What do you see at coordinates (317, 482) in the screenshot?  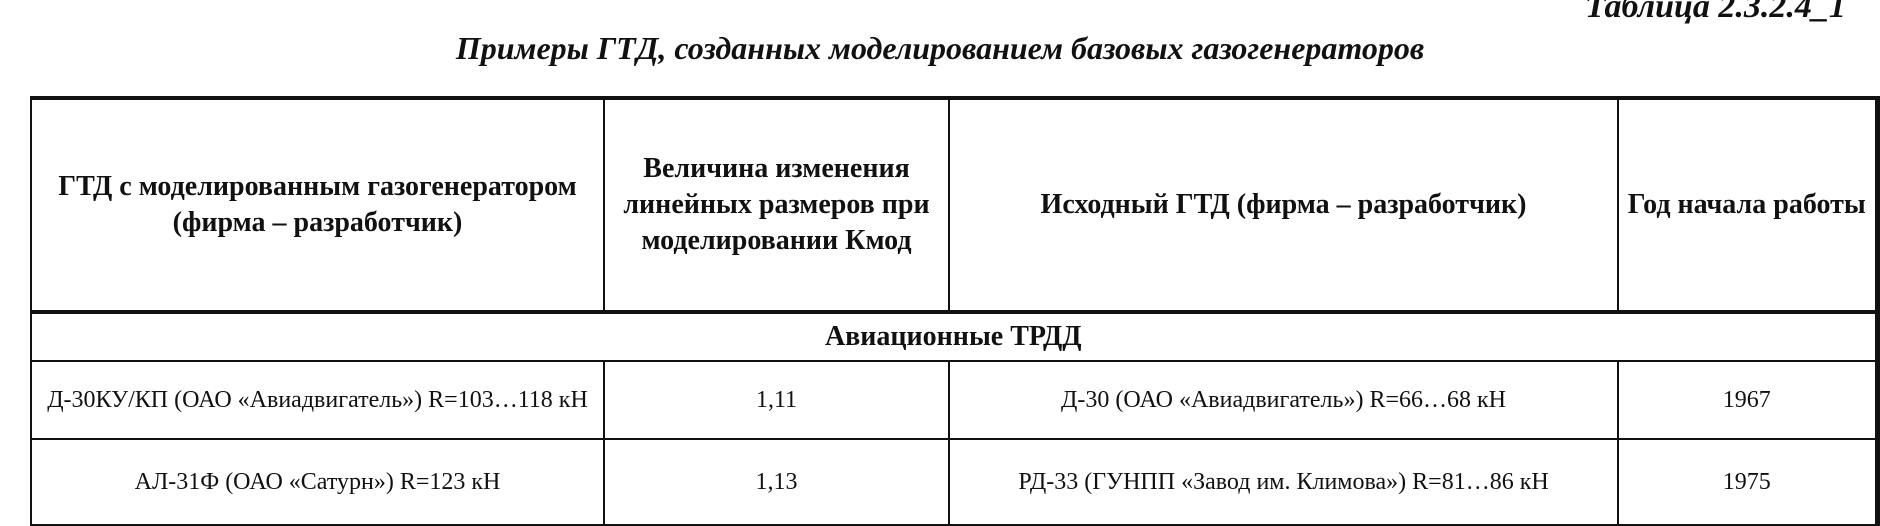 I see `cell-engine: АЛ-31Ф (ОАО «Сатурн») R=123 кН` at bounding box center [317, 482].